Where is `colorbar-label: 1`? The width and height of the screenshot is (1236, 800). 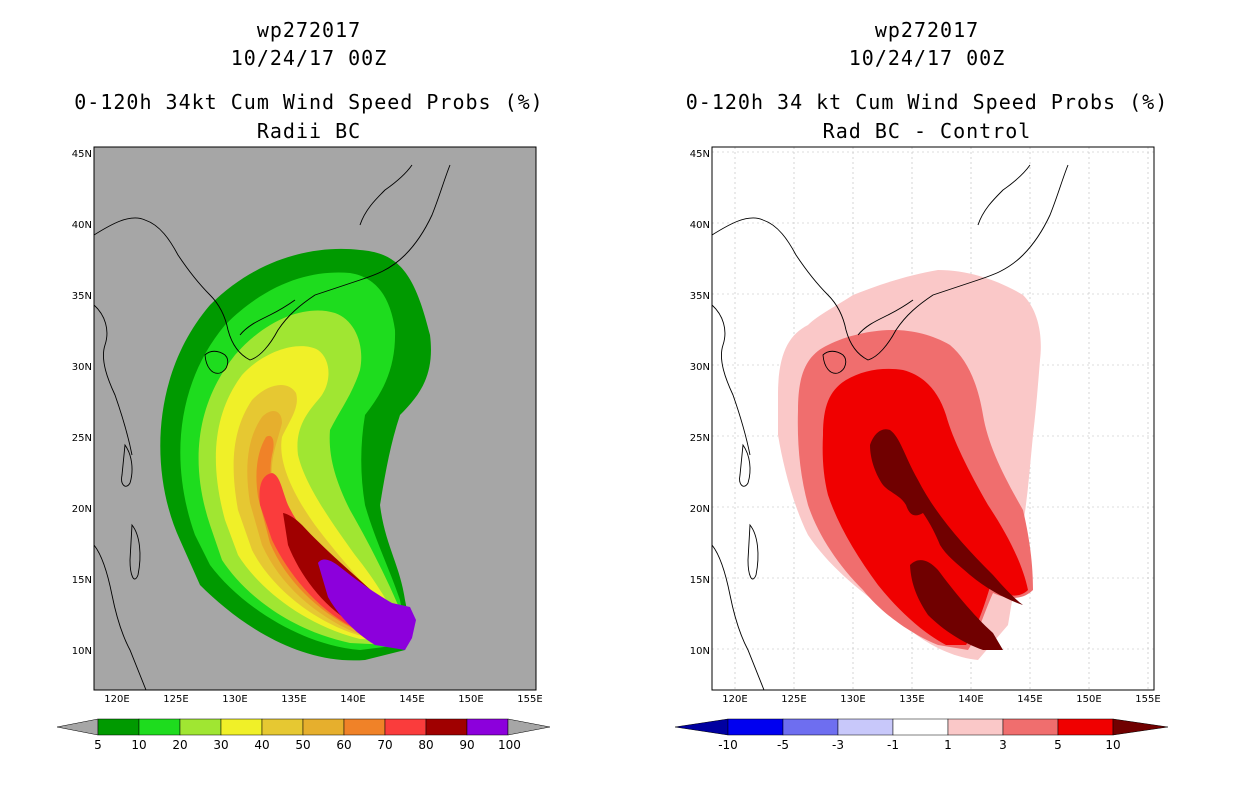
colorbar-label: 1 is located at coordinates (948, 745).